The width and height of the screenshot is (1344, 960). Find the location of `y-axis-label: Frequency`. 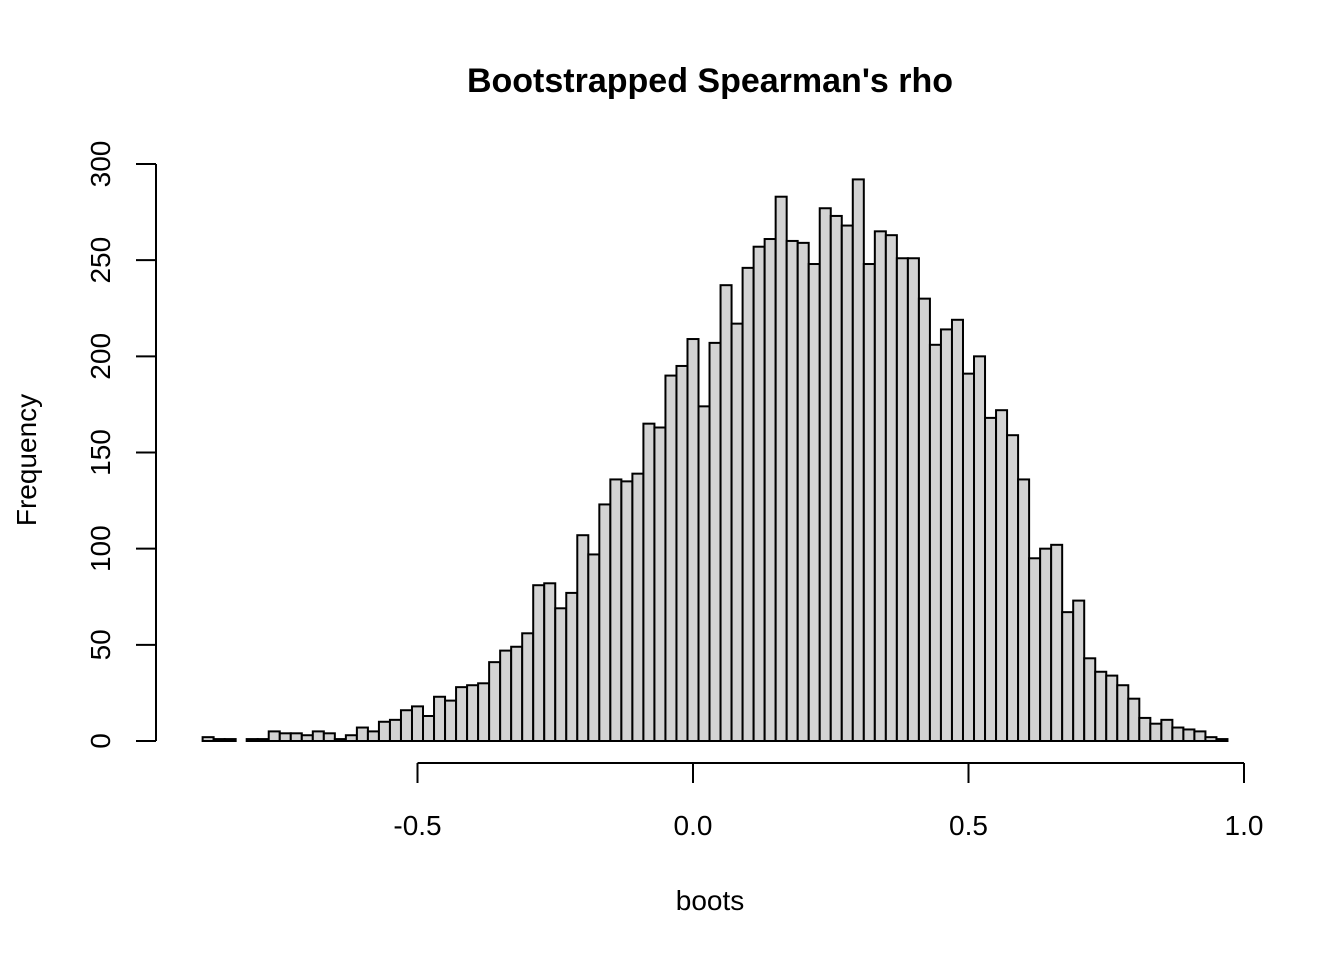

y-axis-label: Frequency is located at coordinates (26, 460).